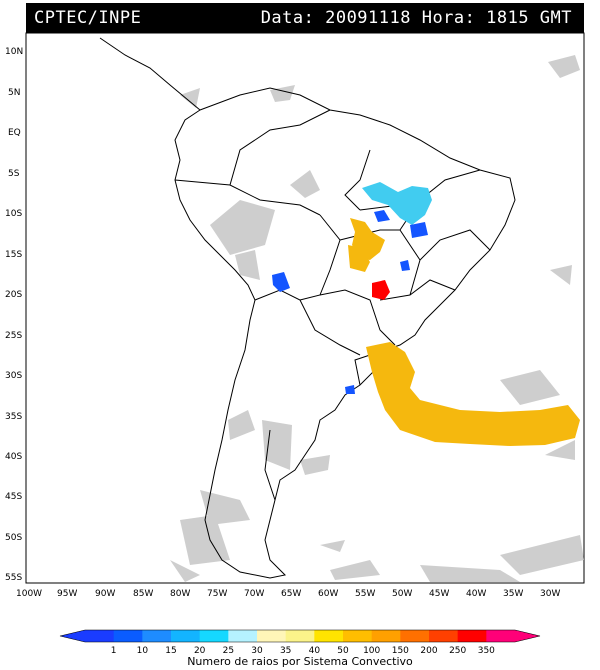 Image resolution: width=600 pixels, height=670 pixels. I want to click on legend-tick-label: 40, so click(315, 651).